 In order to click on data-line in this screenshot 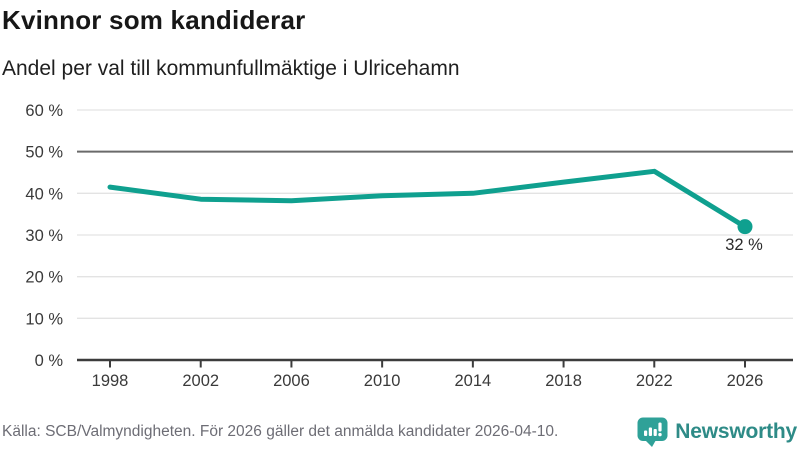, I will do `click(427, 199)`.